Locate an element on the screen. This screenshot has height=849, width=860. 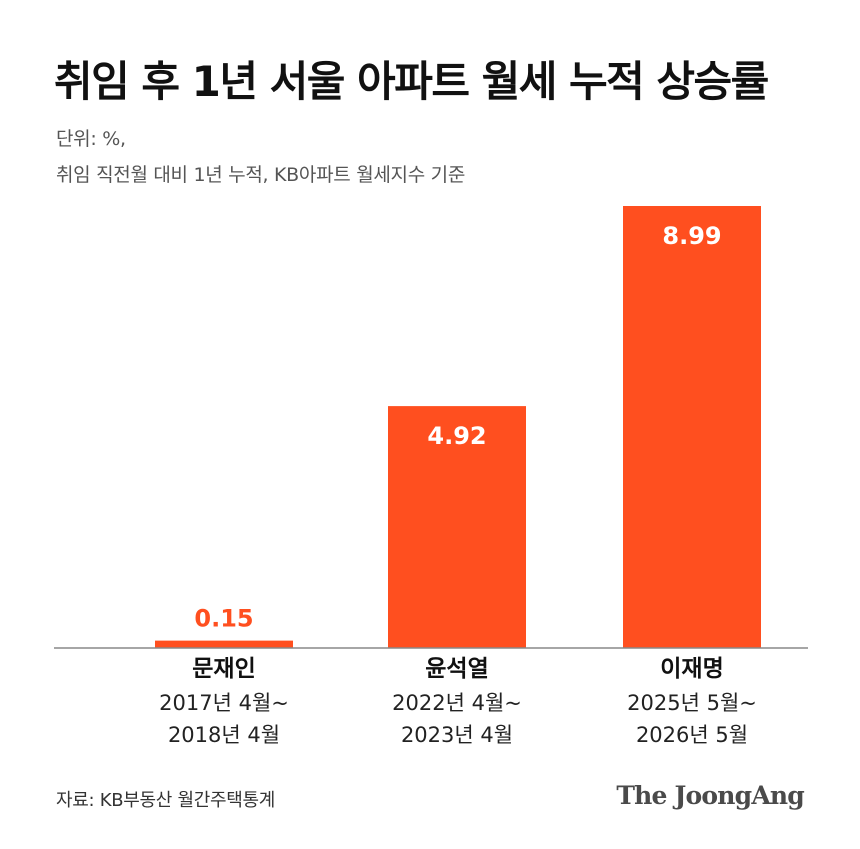
category-label-1: 문재인 is located at coordinates (223, 669).